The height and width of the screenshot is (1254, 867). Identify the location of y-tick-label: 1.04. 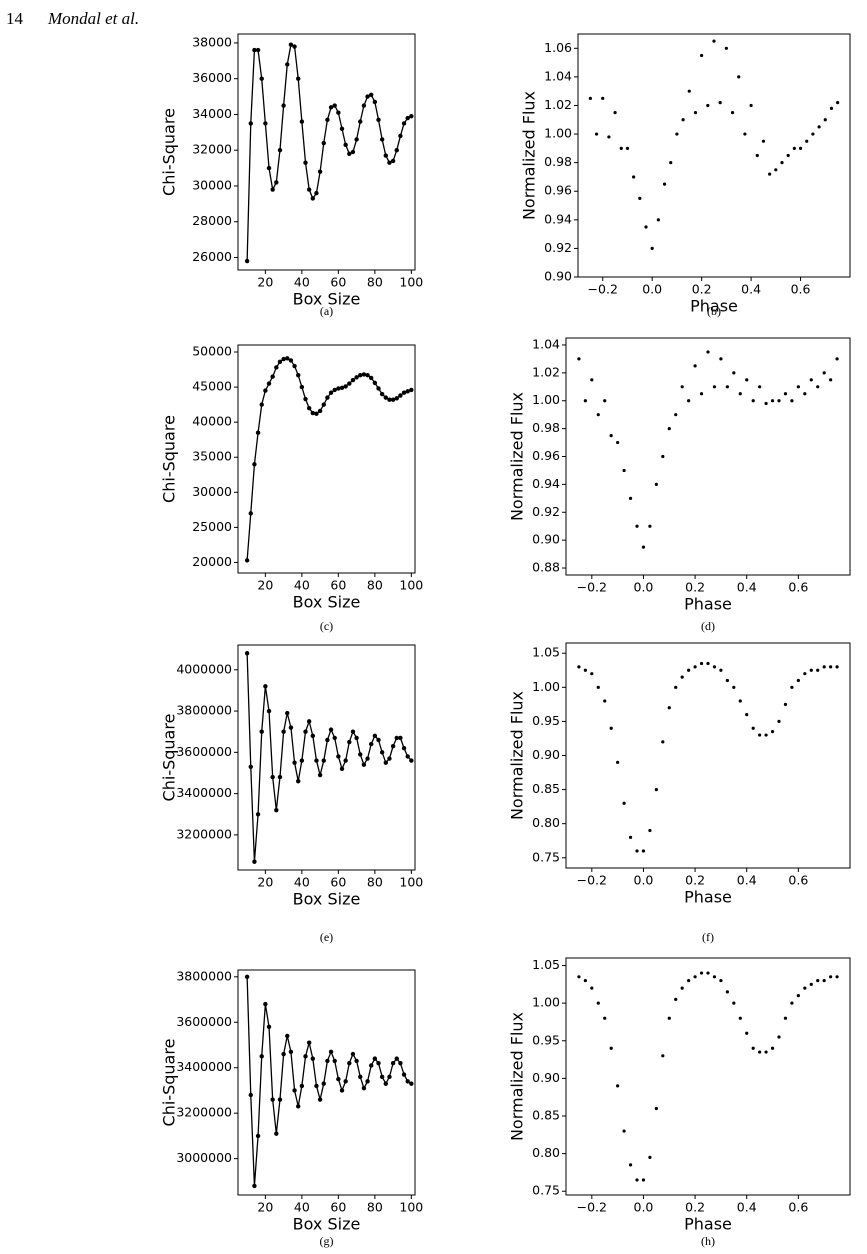
(546, 343).